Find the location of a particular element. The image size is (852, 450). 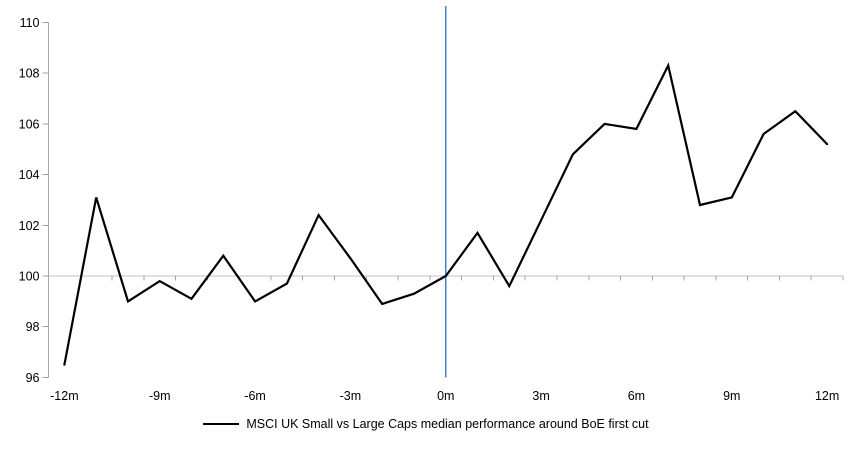

y-tick-label: 102 is located at coordinates (29, 226).